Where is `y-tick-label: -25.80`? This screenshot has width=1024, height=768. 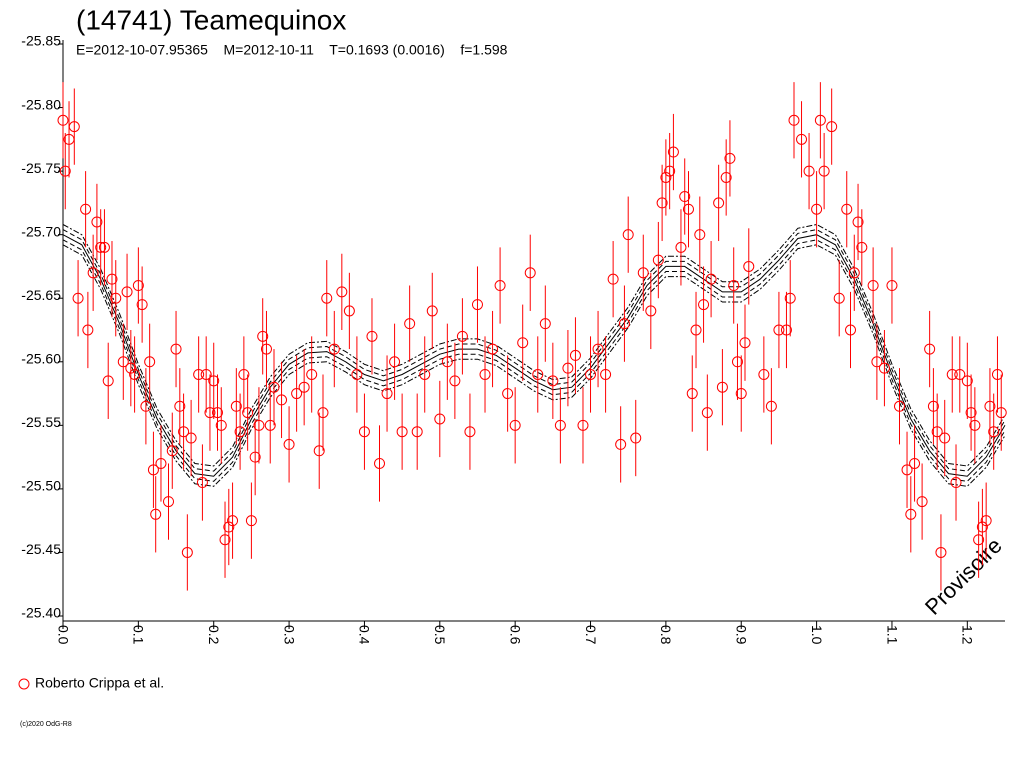 y-tick-label: -25.80 is located at coordinates (41, 104).